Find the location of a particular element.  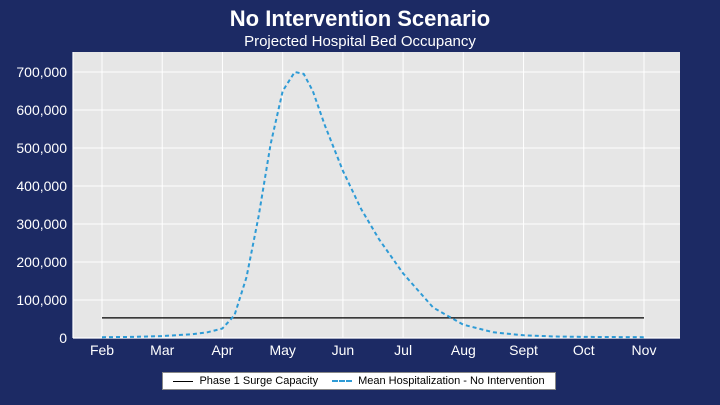

x-tick-label: Oct is located at coordinates (584, 350).